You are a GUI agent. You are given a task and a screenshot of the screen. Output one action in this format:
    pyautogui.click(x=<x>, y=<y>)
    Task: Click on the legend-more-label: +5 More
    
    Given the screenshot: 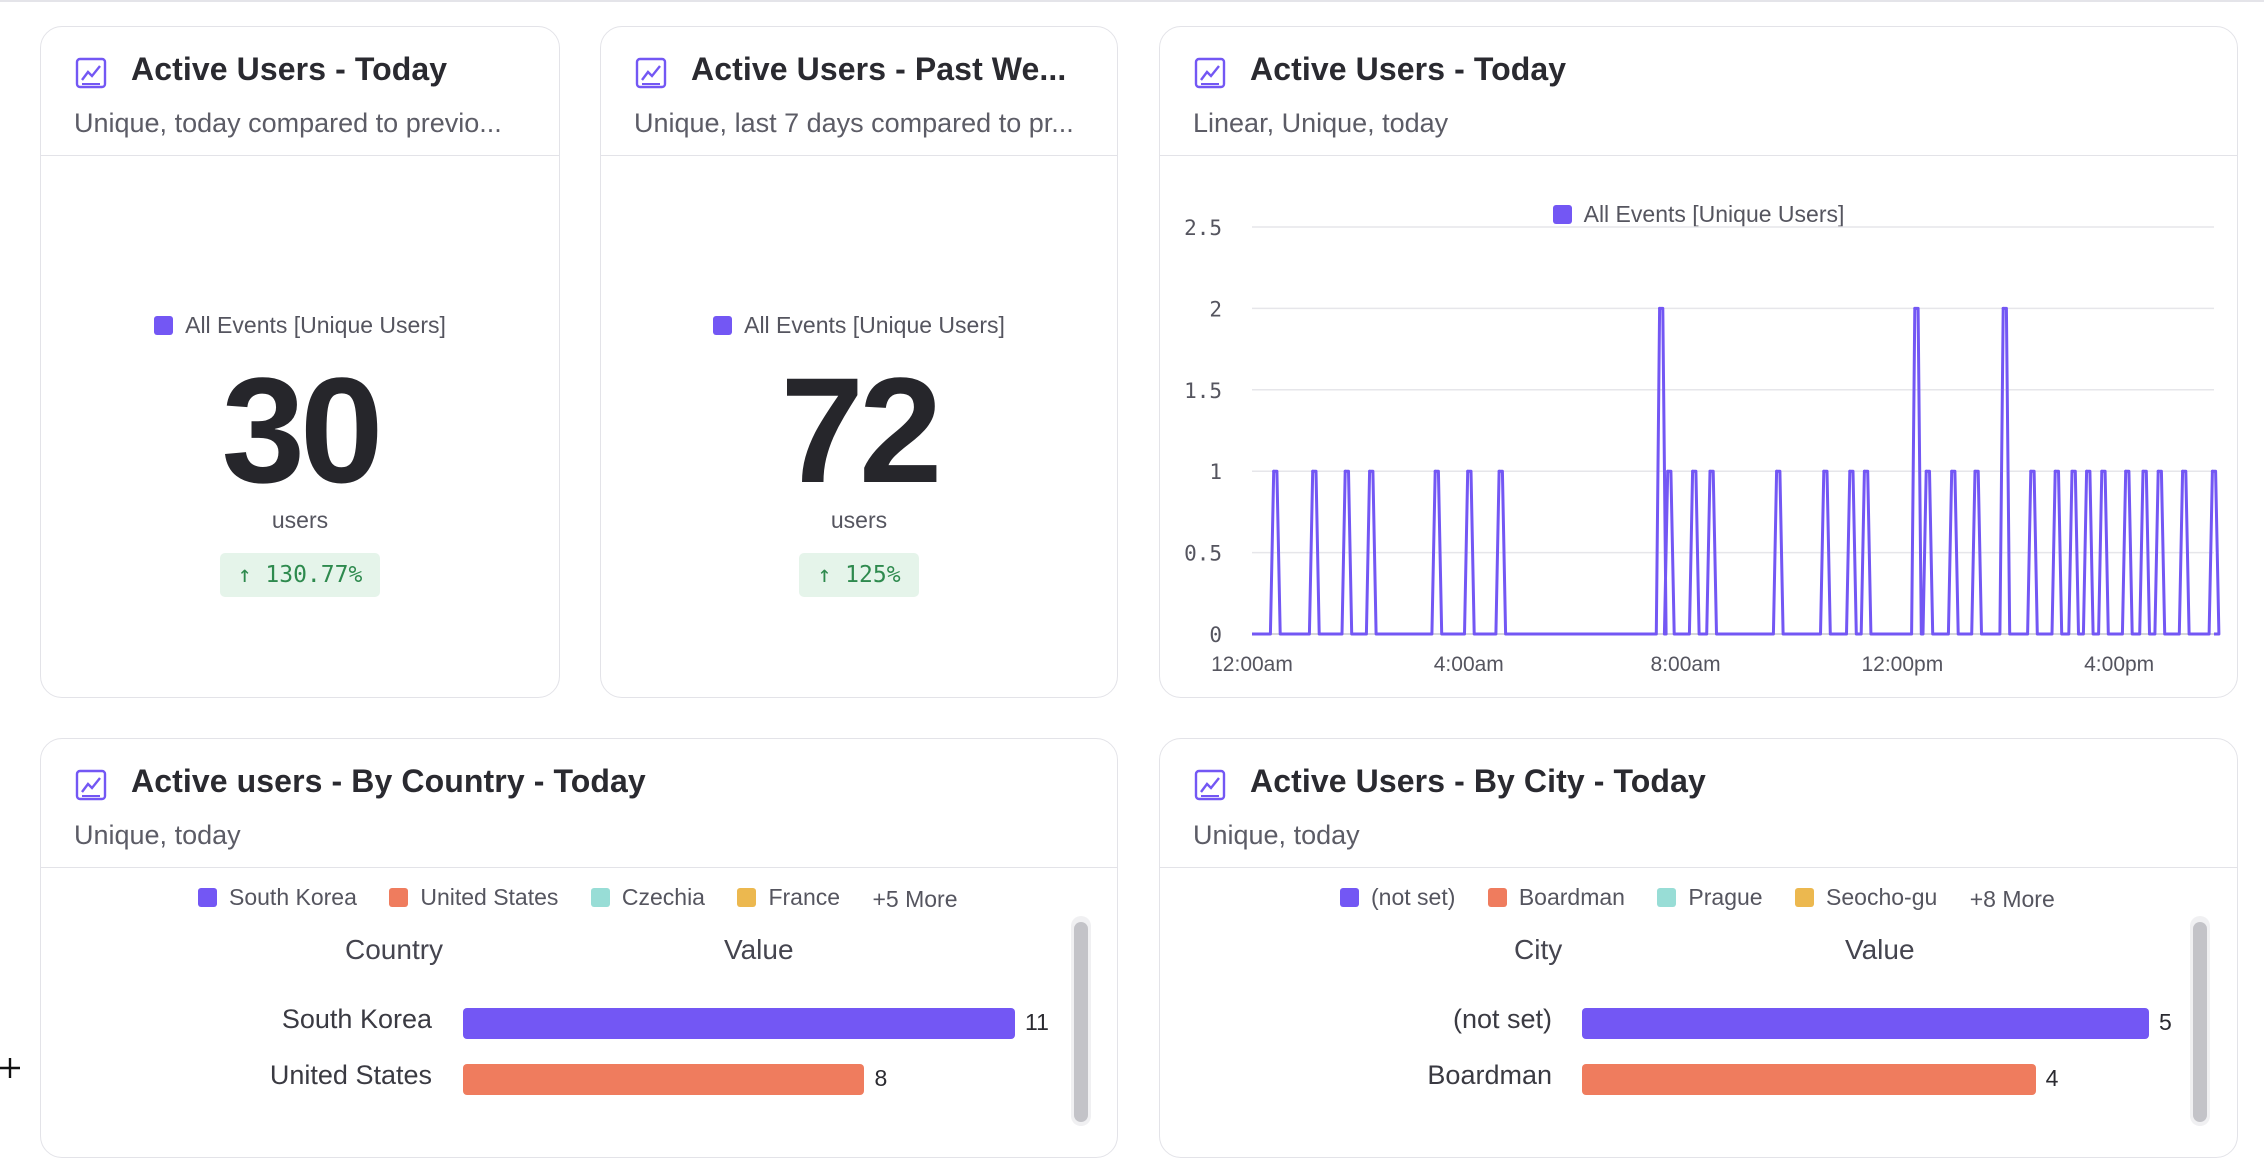 What is the action you would take?
    pyautogui.click(x=915, y=899)
    